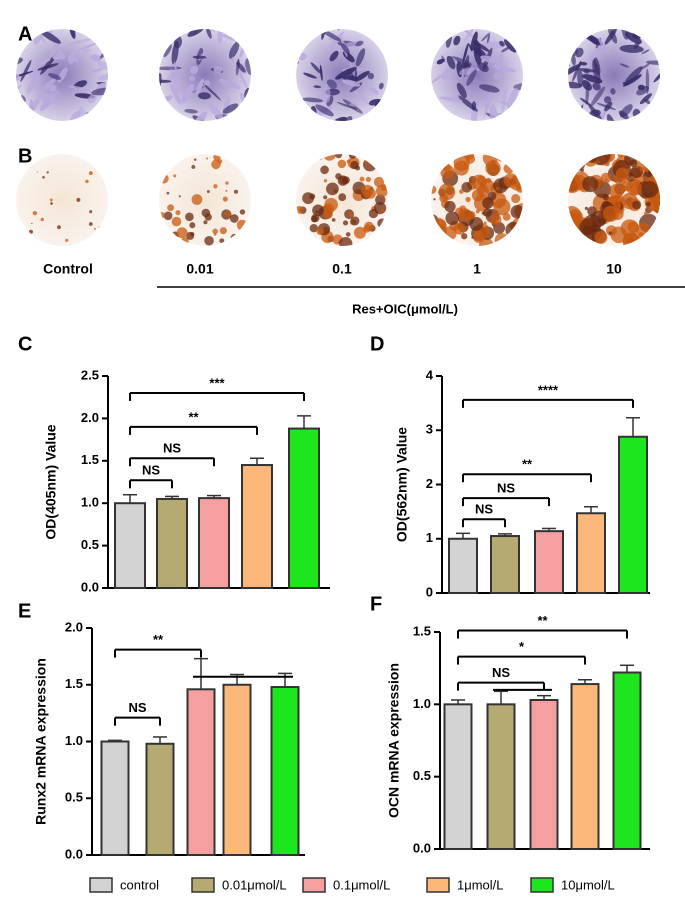  I want to click on y-tick-label: 1.5, so click(422, 630).